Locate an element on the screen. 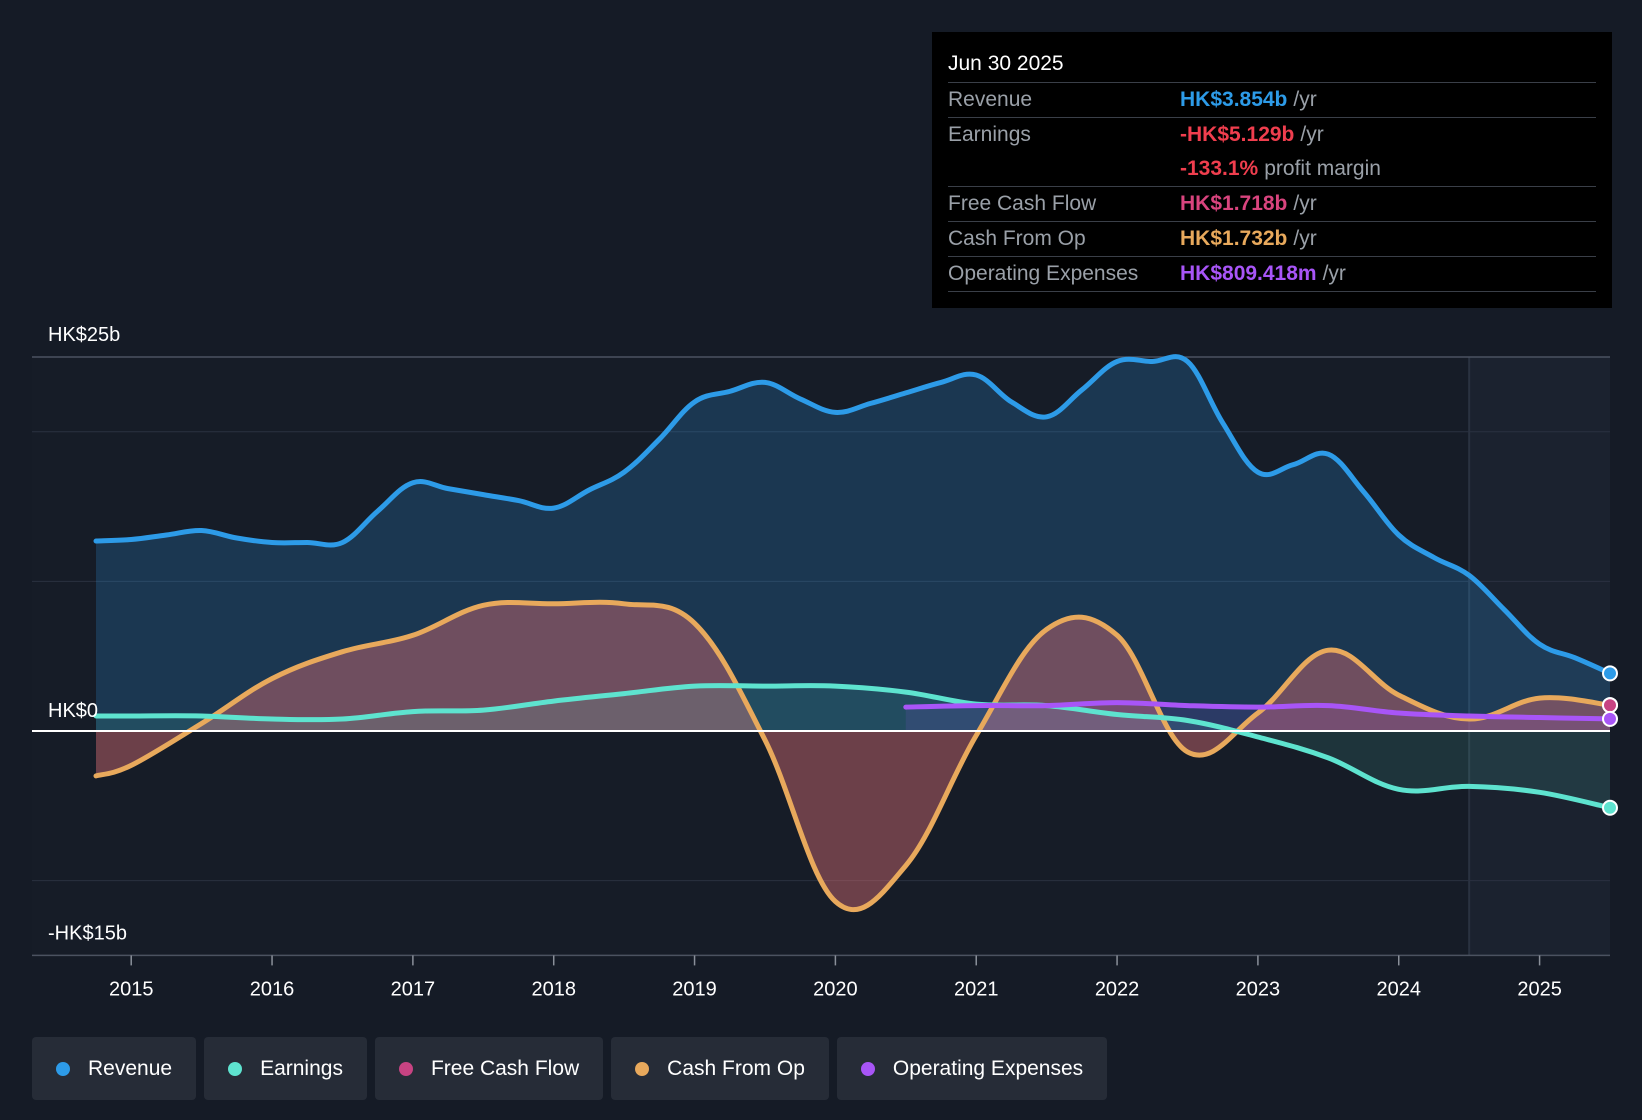  legend-item-revenue: Revenue is located at coordinates (114, 1068).